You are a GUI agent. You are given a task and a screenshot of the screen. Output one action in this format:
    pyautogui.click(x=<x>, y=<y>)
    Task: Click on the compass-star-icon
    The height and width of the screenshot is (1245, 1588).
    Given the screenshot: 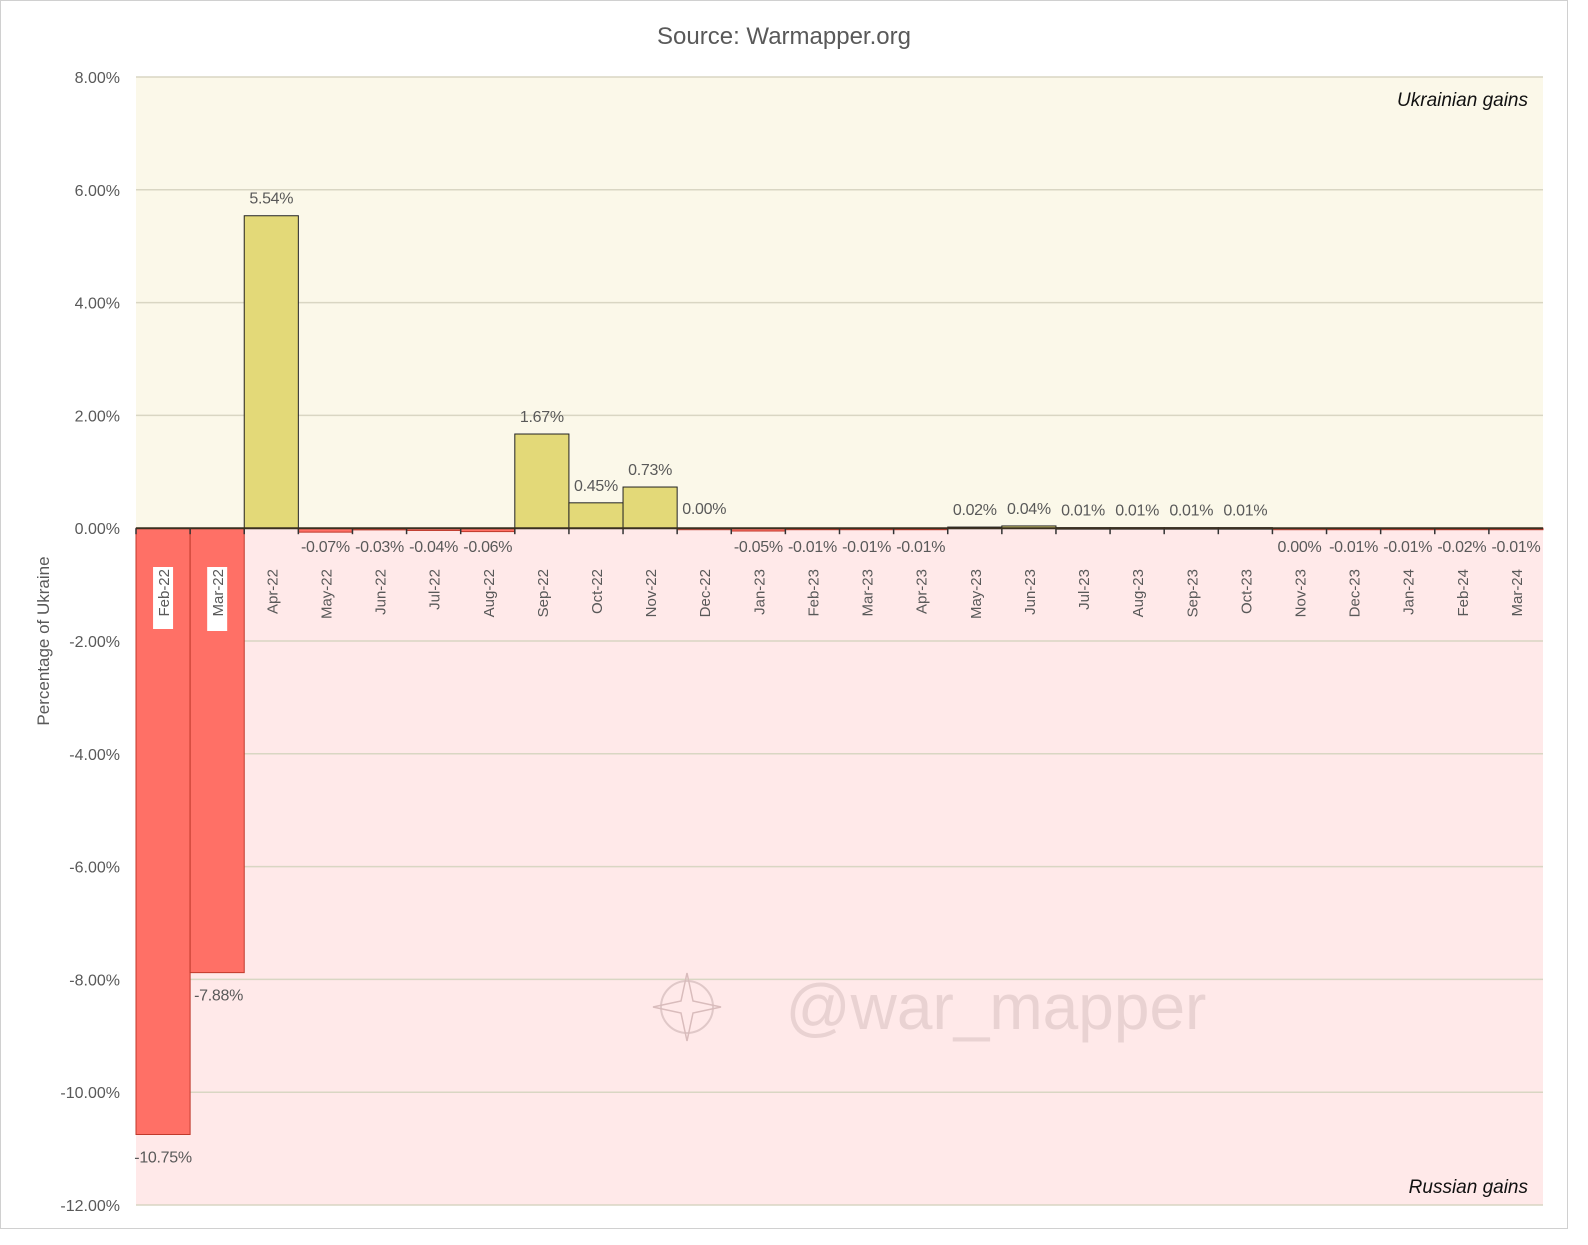 What is the action you would take?
    pyautogui.click(x=687, y=1007)
    